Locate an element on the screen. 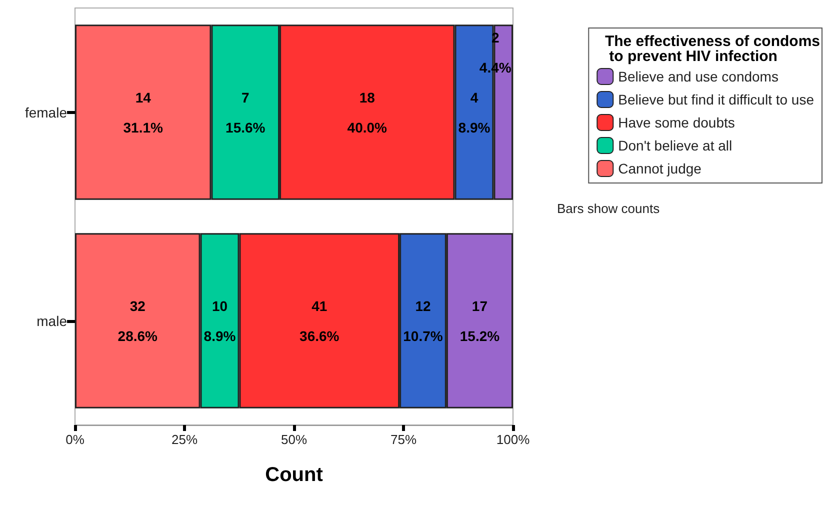 The width and height of the screenshot is (826, 510). x-axis-title: Count is located at coordinates (294, 475).